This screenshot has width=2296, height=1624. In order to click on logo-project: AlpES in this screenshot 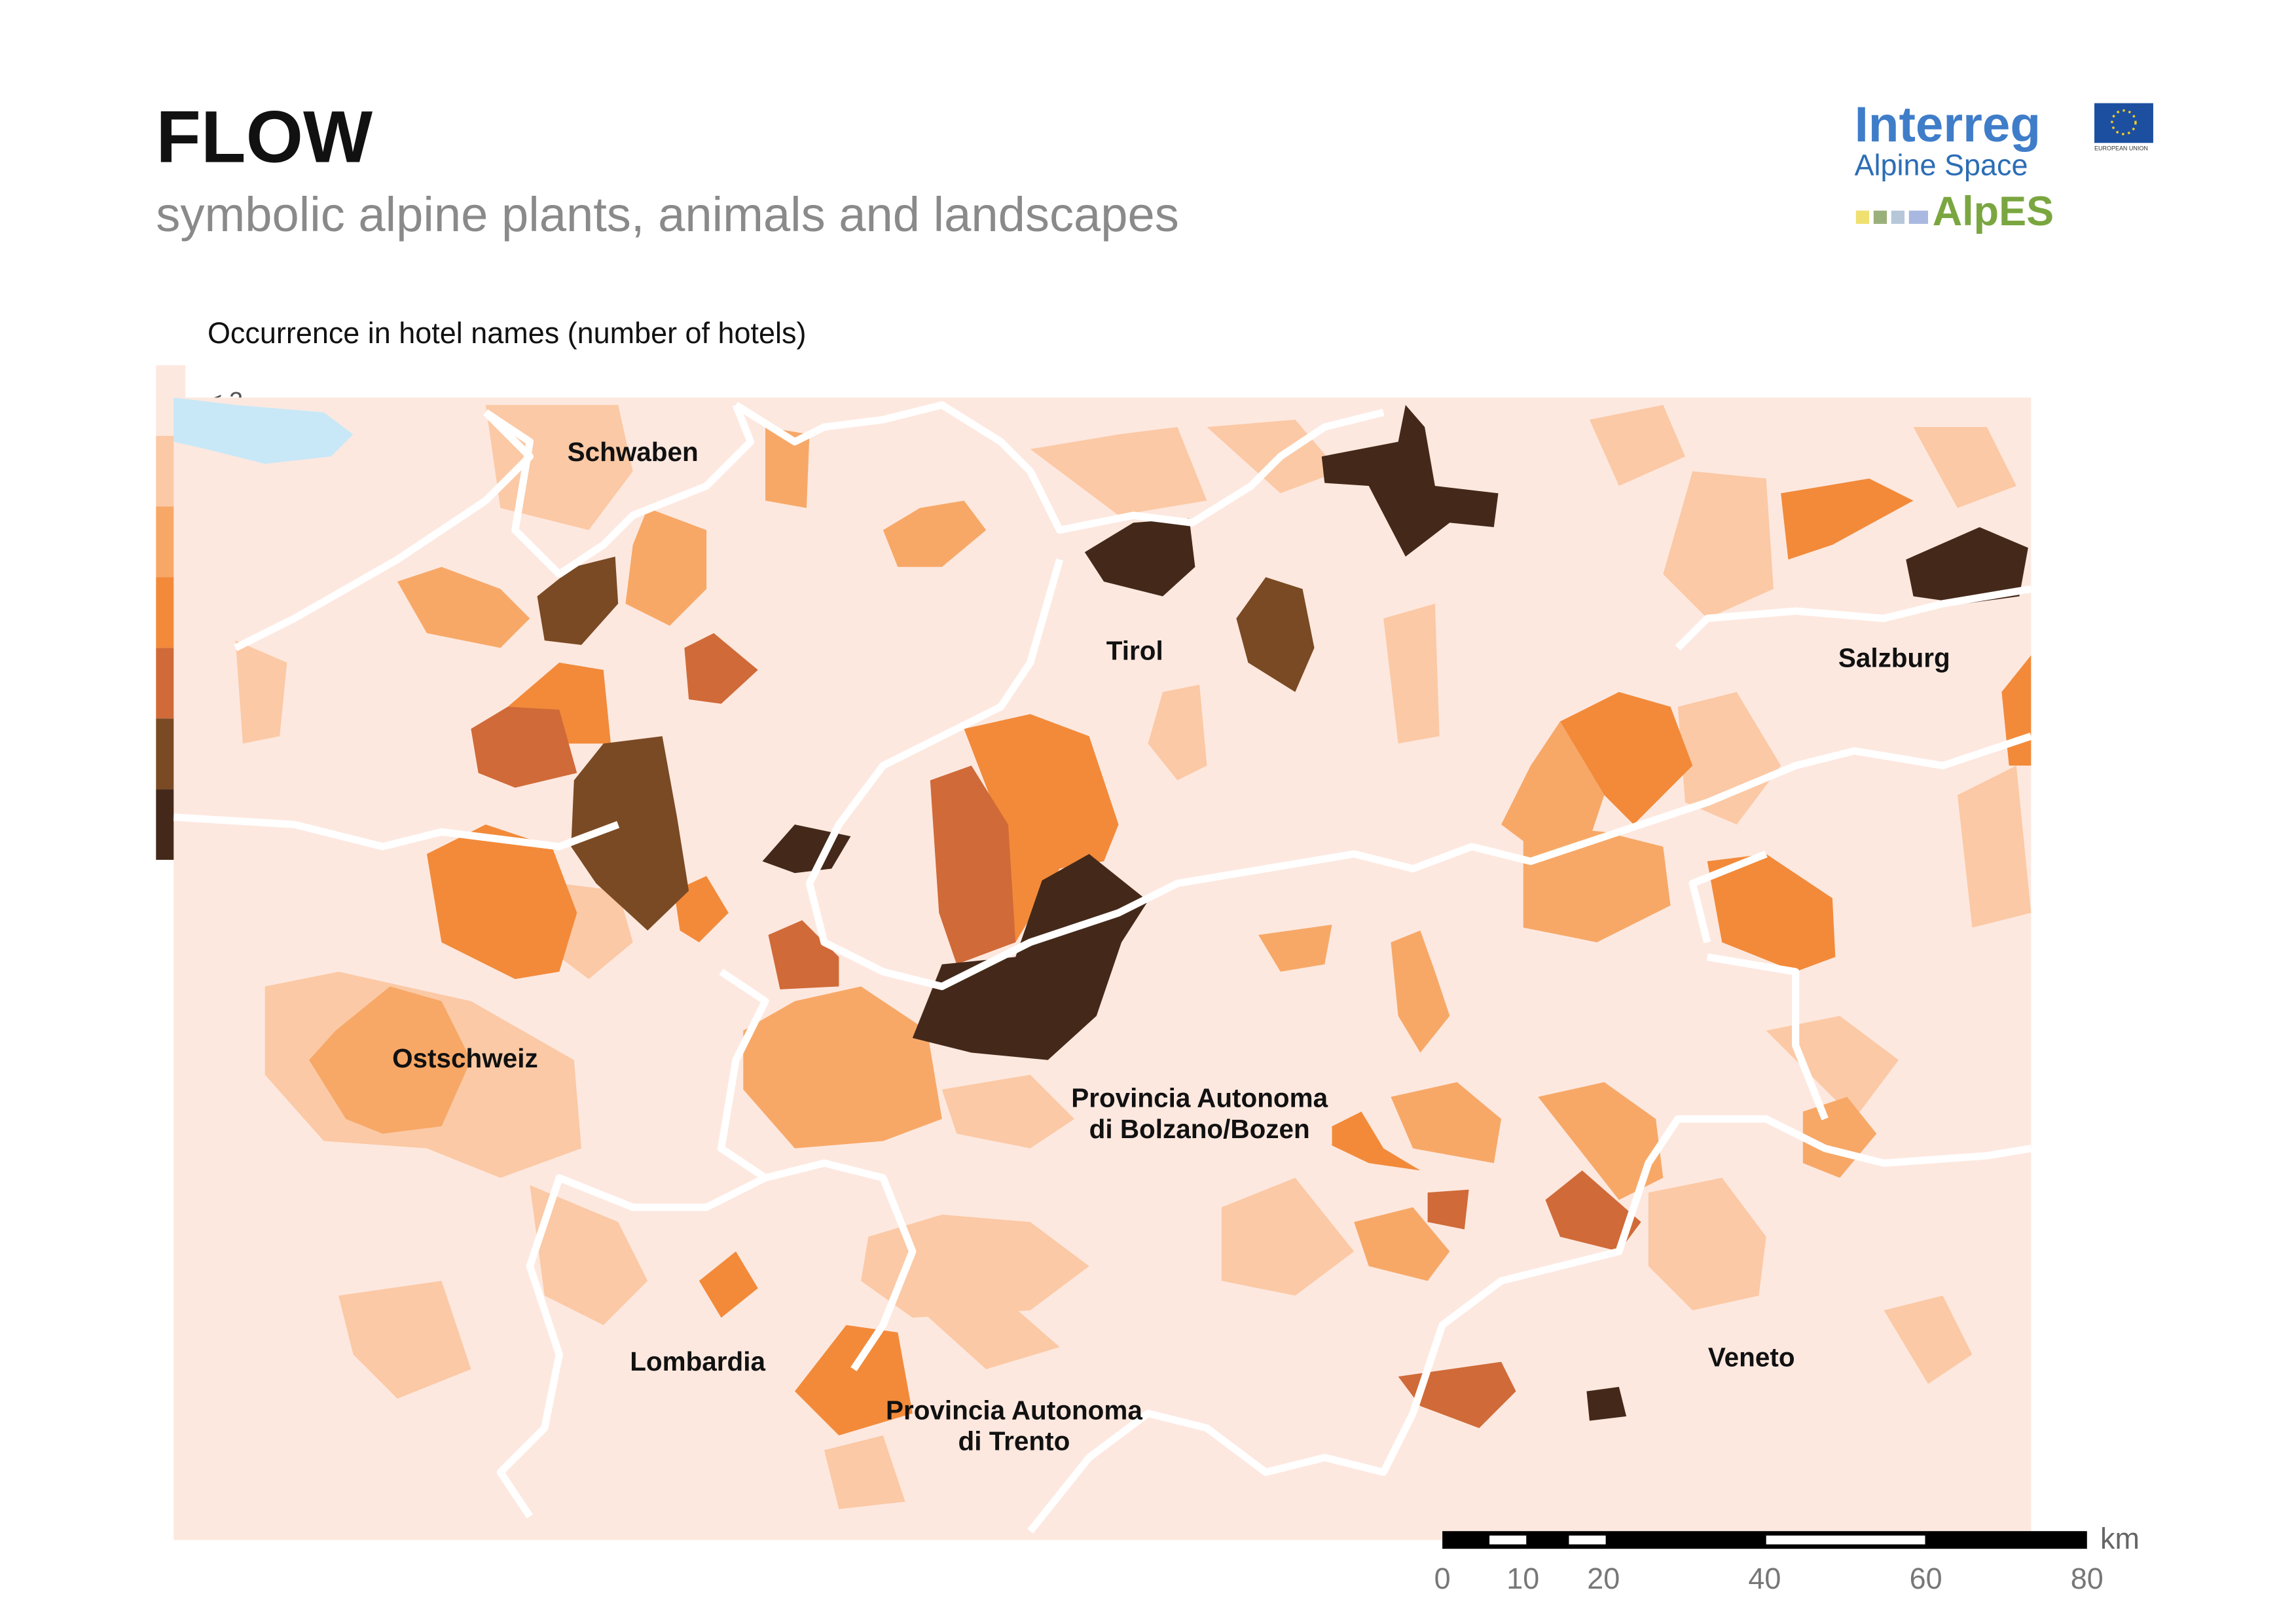, I will do `click(1993, 211)`.